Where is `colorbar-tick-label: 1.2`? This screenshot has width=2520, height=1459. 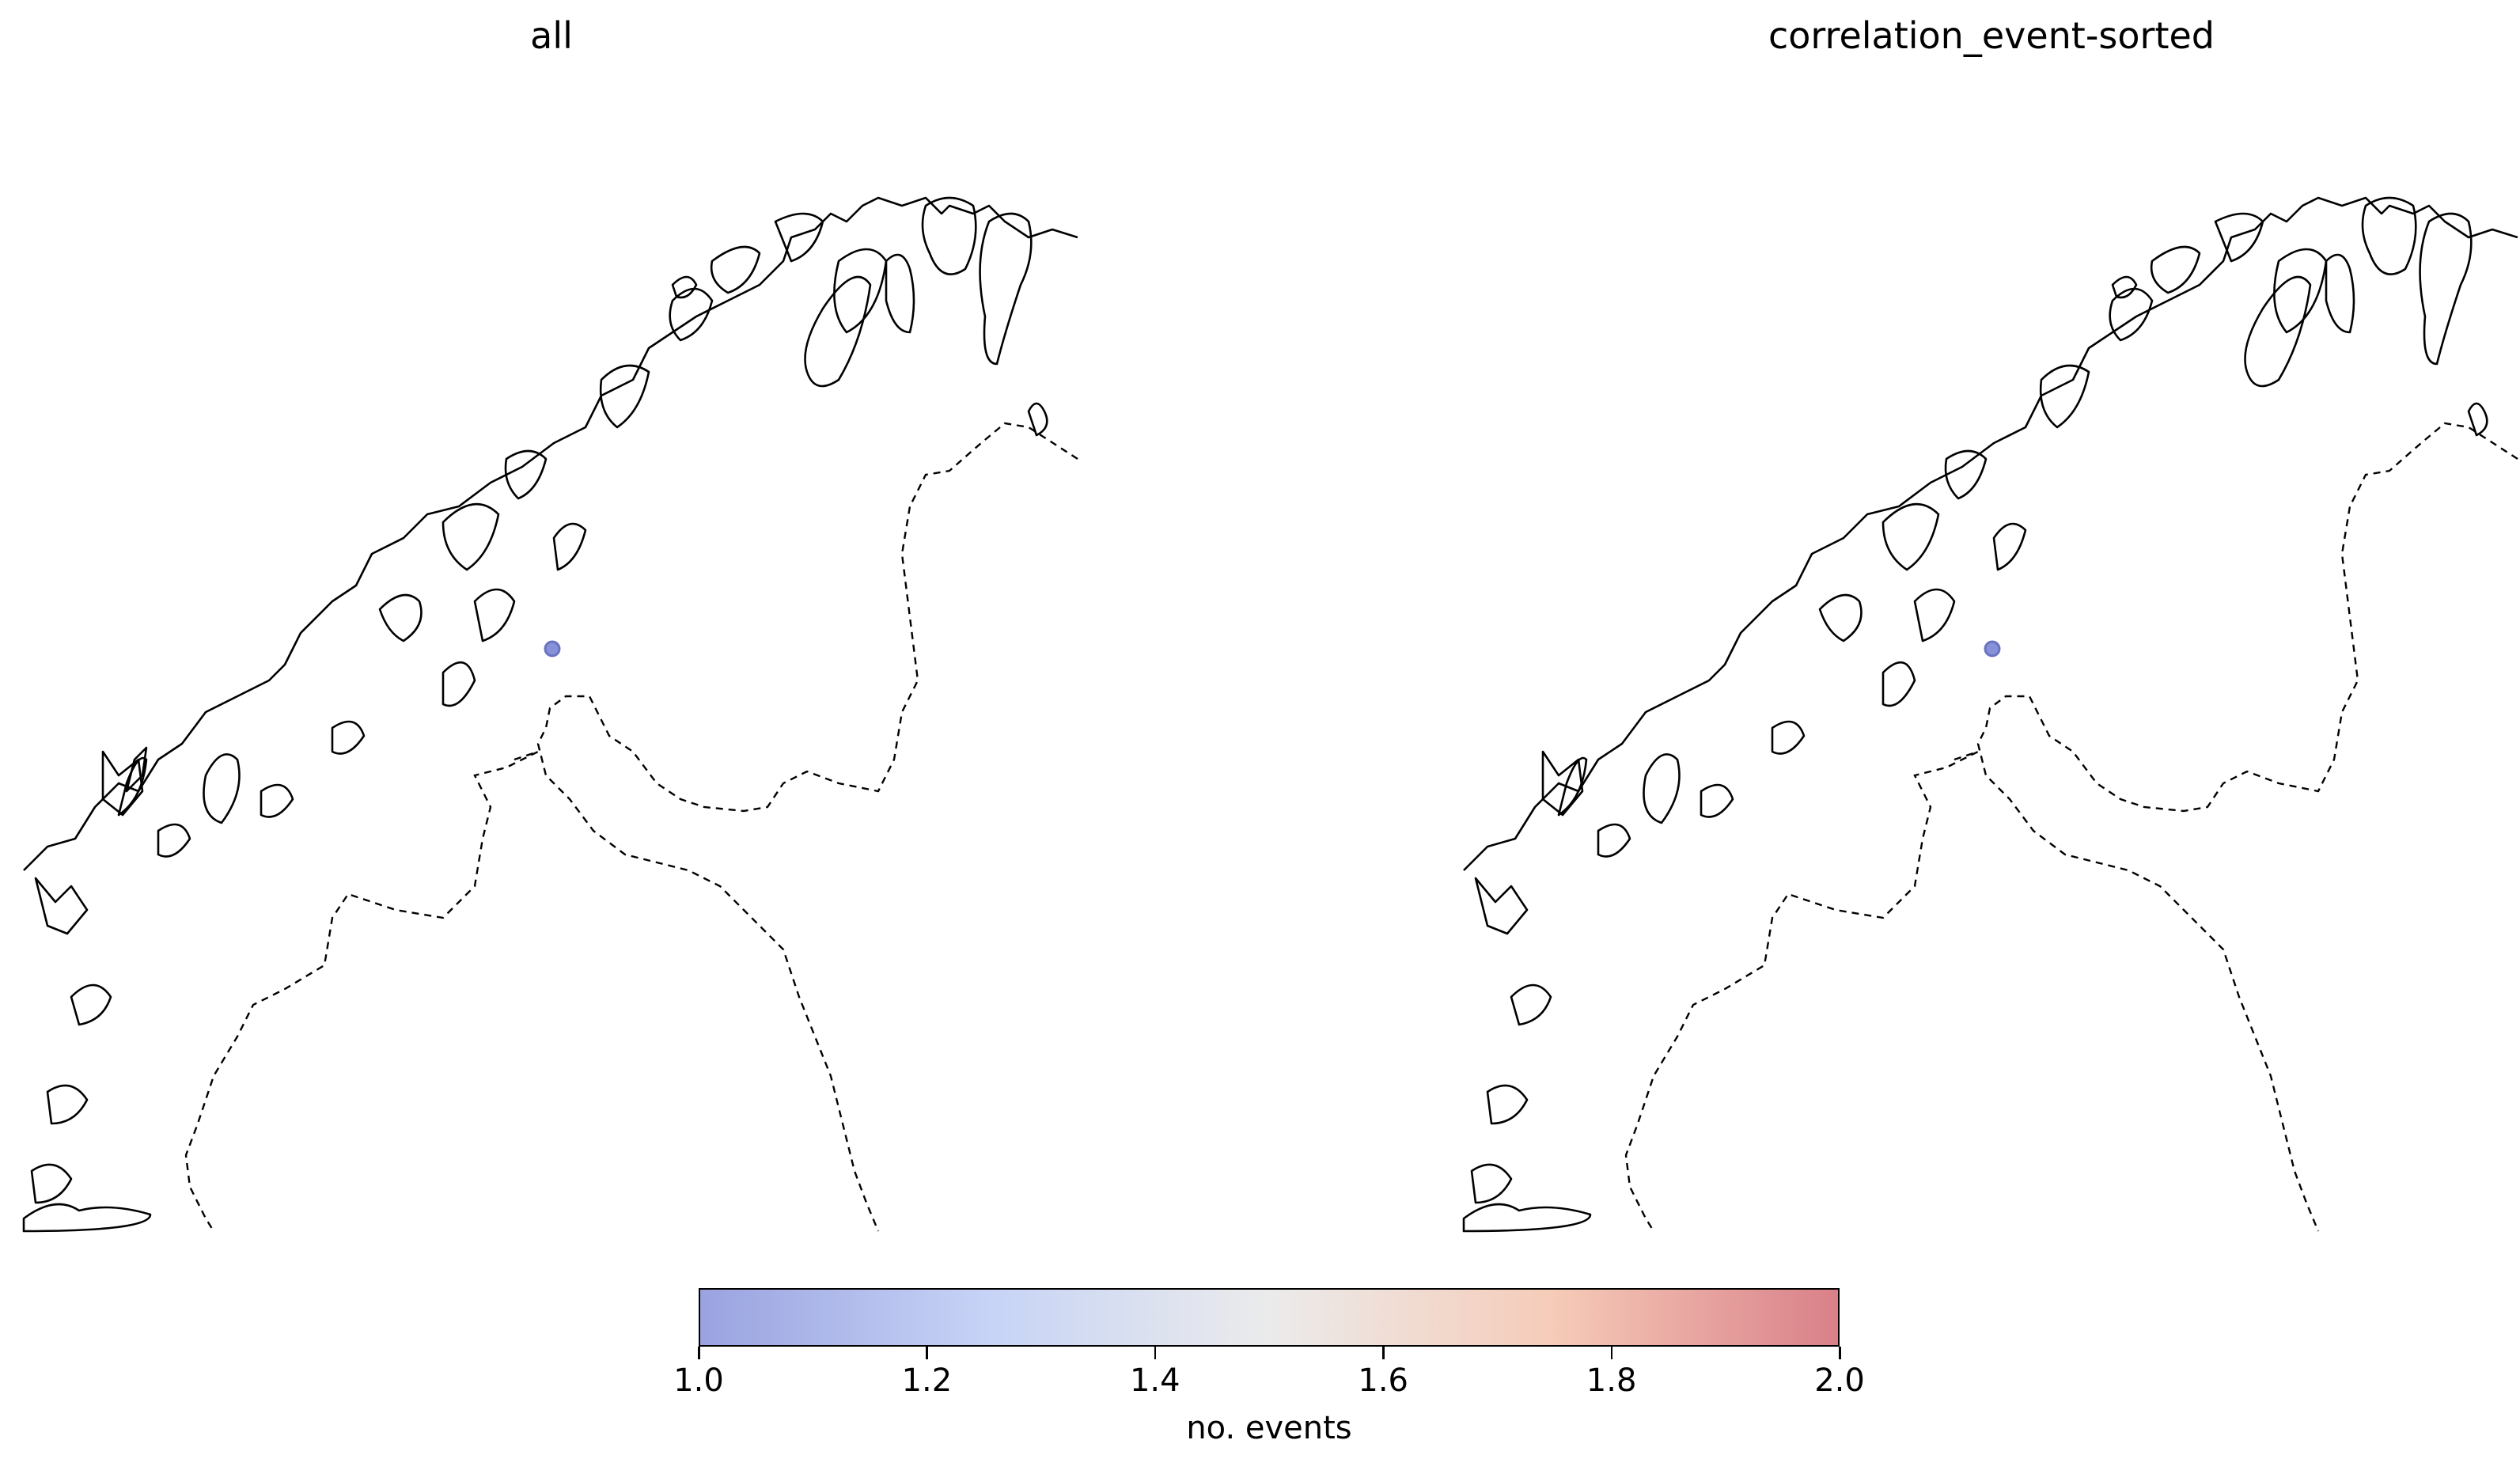 colorbar-tick-label: 1.2 is located at coordinates (927, 1381).